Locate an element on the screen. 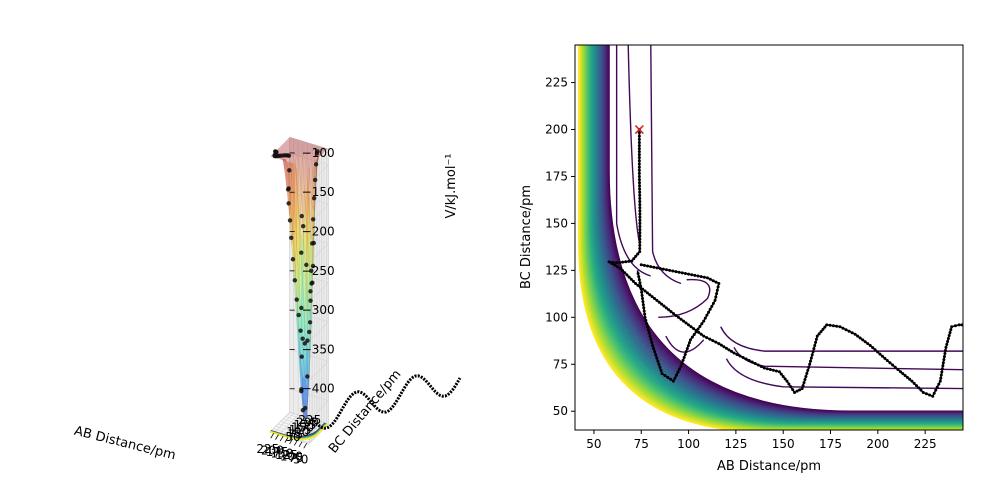  3d-y-tick-label: 50 is located at coordinates (292, 437).